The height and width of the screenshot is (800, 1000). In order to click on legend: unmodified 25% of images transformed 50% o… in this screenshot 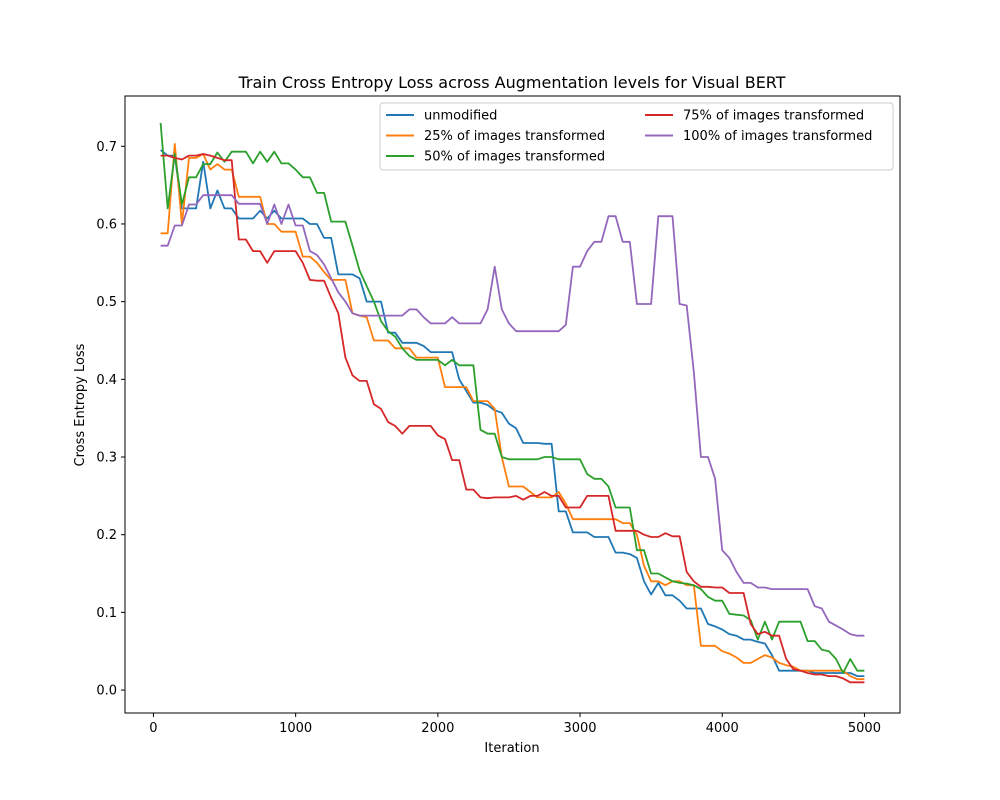, I will do `click(636, 136)`.